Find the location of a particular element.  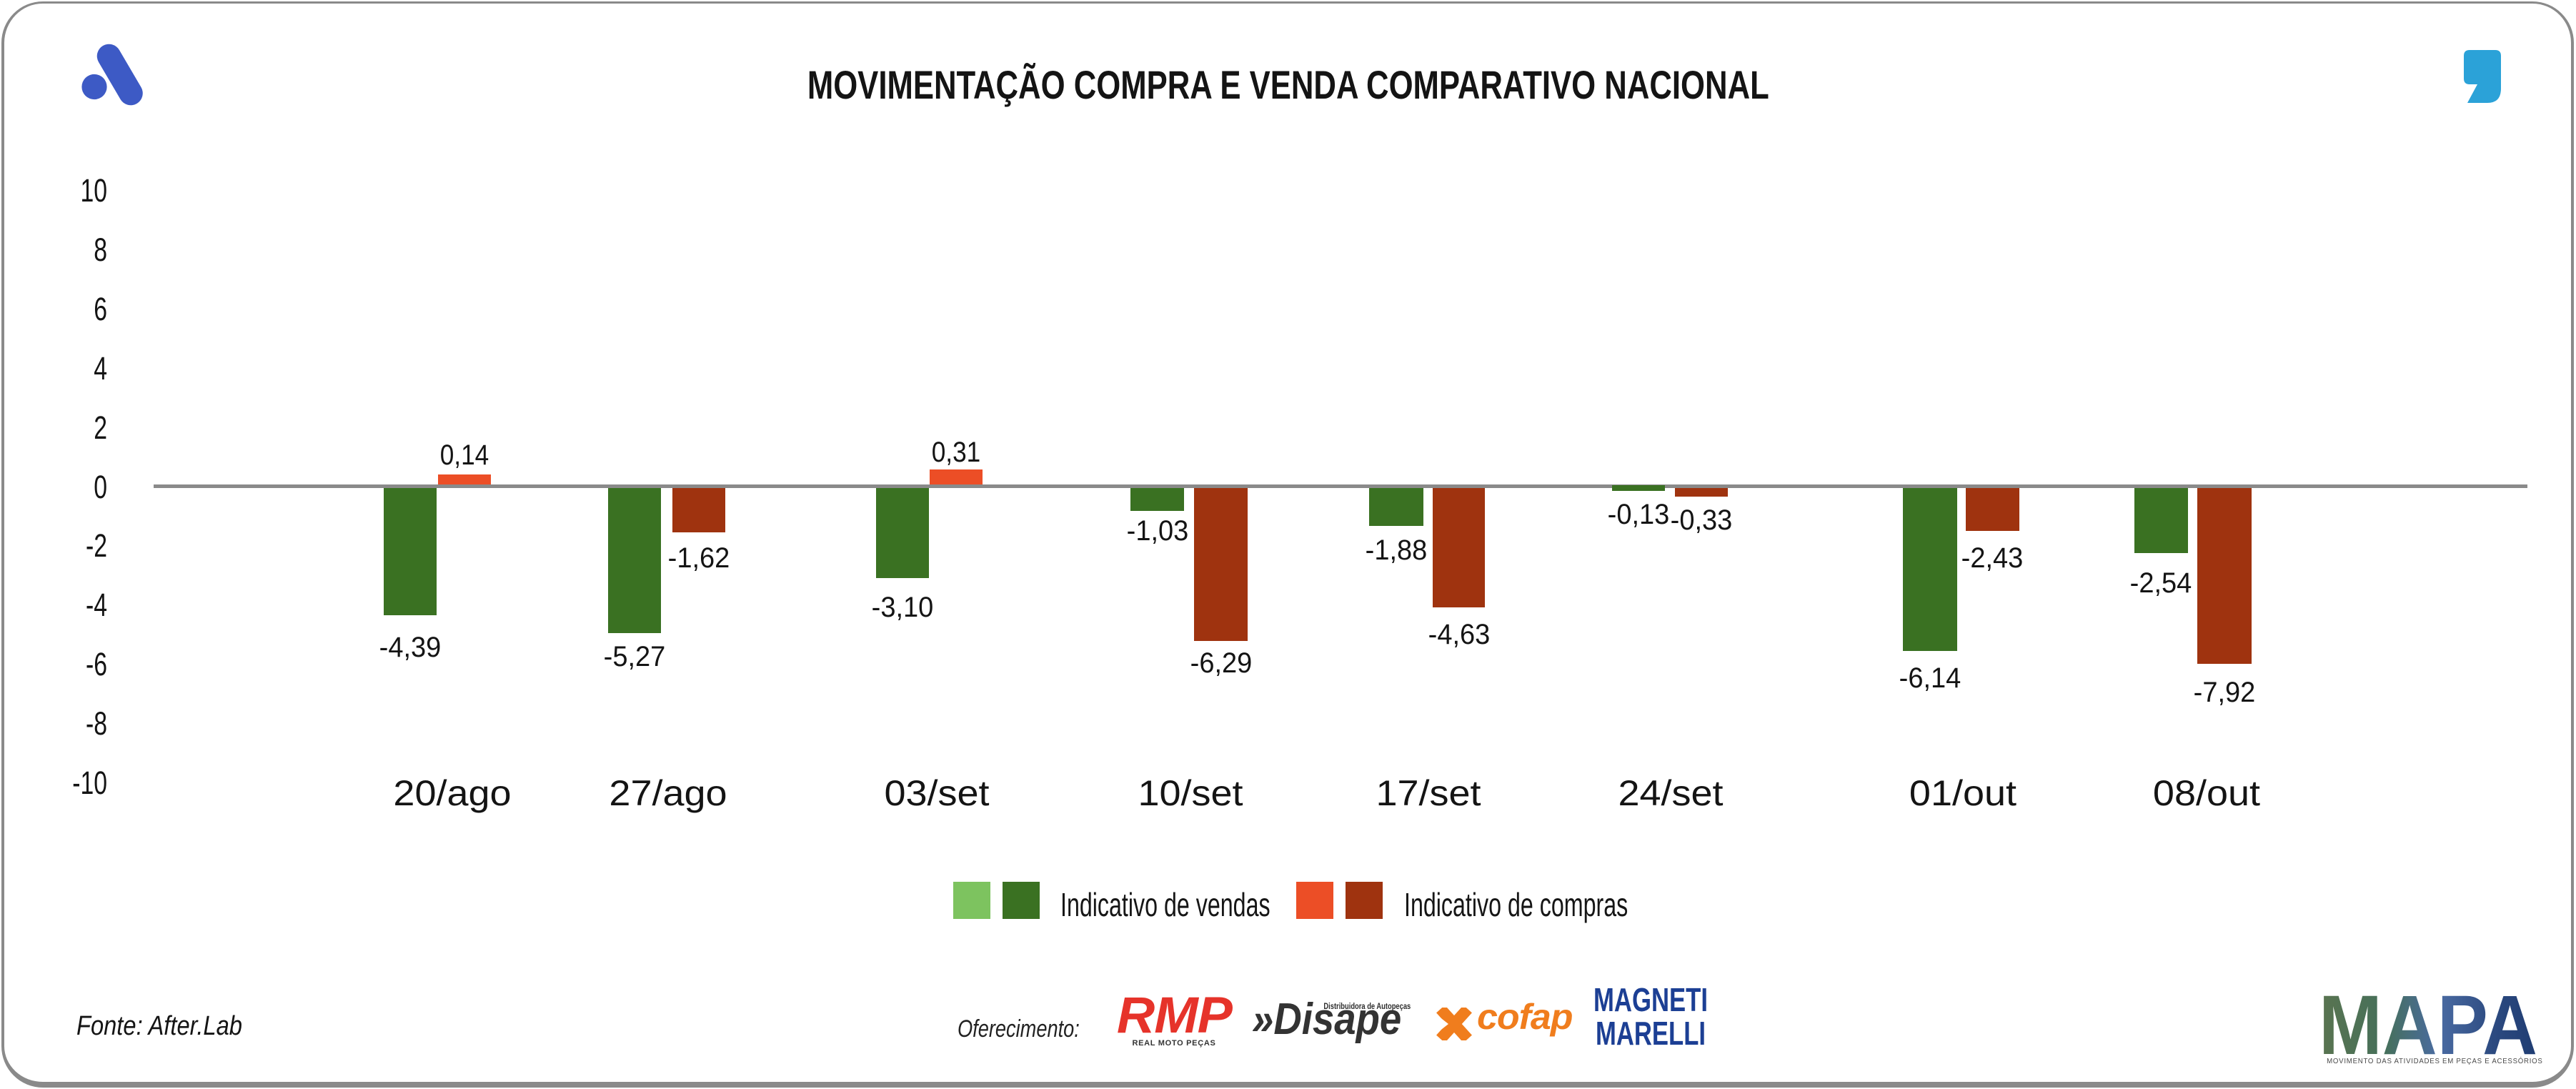

svg-text: MARELLI is located at coordinates (1651, 1032).